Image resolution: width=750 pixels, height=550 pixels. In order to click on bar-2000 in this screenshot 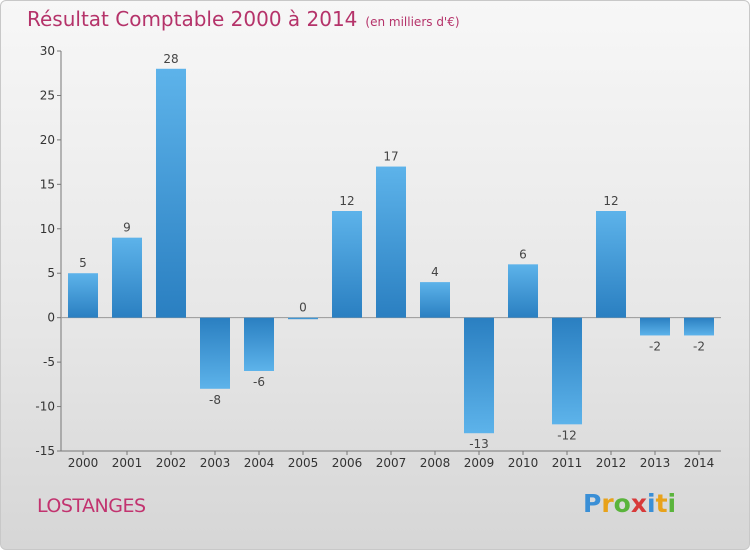, I will do `click(83, 295)`.